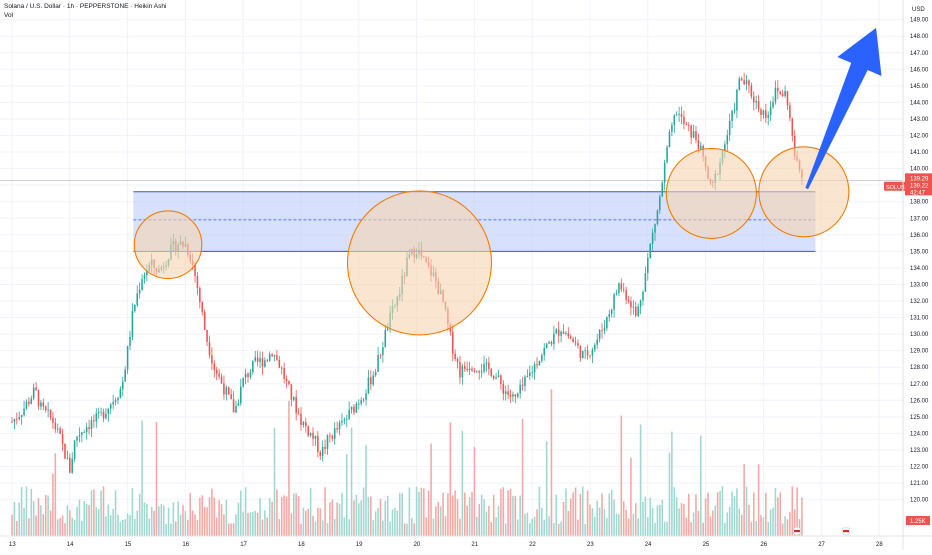 The height and width of the screenshot is (555, 932). Describe the element at coordinates (919, 54) in the screenshot. I see `price-tick-label: 147.00` at that location.